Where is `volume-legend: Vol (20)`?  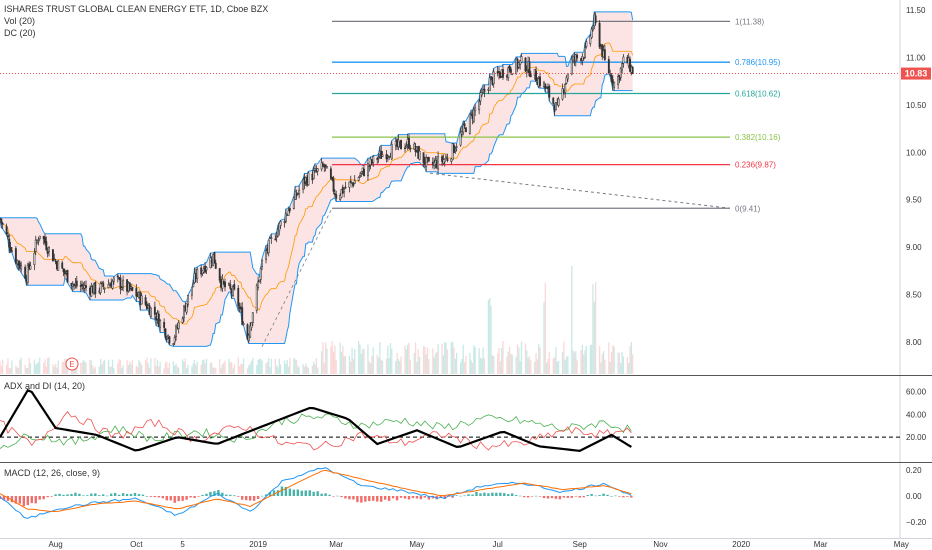 volume-legend: Vol (20) is located at coordinates (19, 21).